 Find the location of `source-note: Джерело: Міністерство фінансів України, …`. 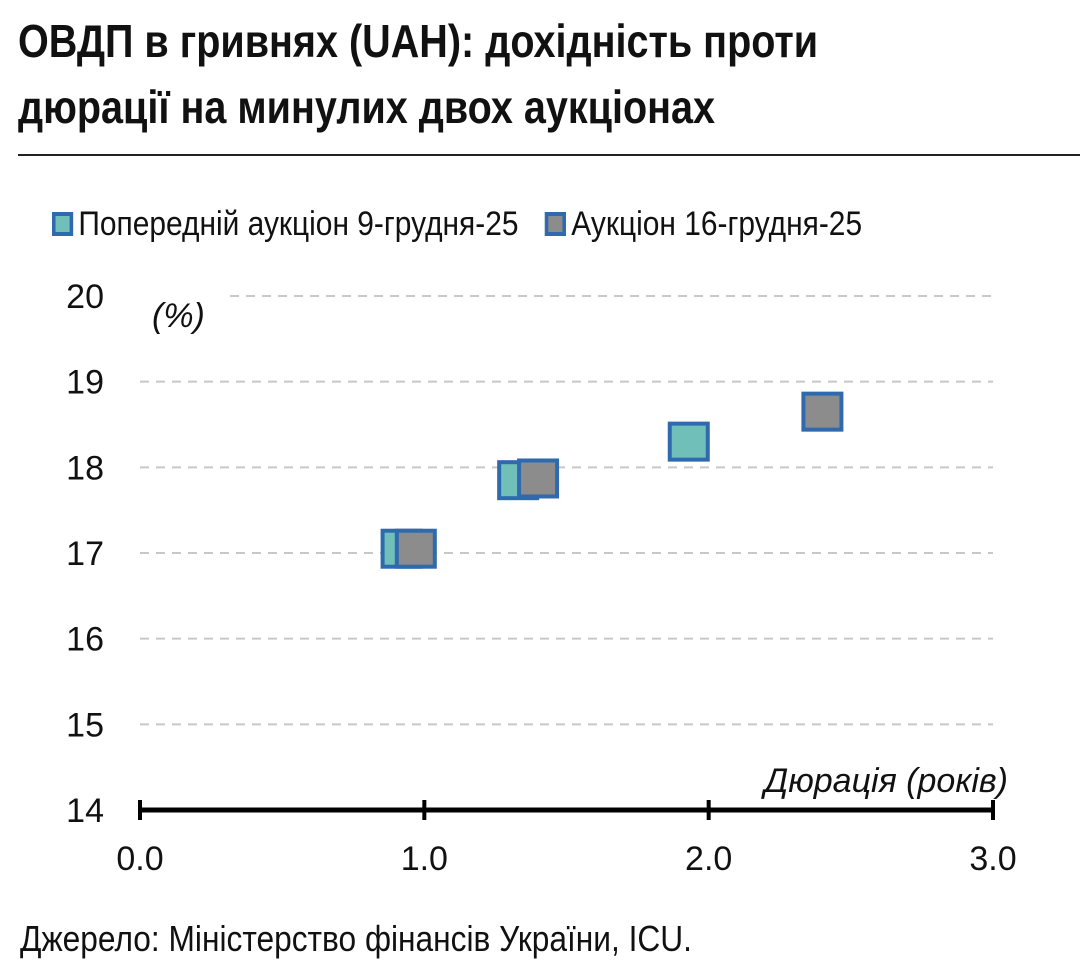

source-note: Джерело: Міністерство фінансів України, … is located at coordinates (356, 938).